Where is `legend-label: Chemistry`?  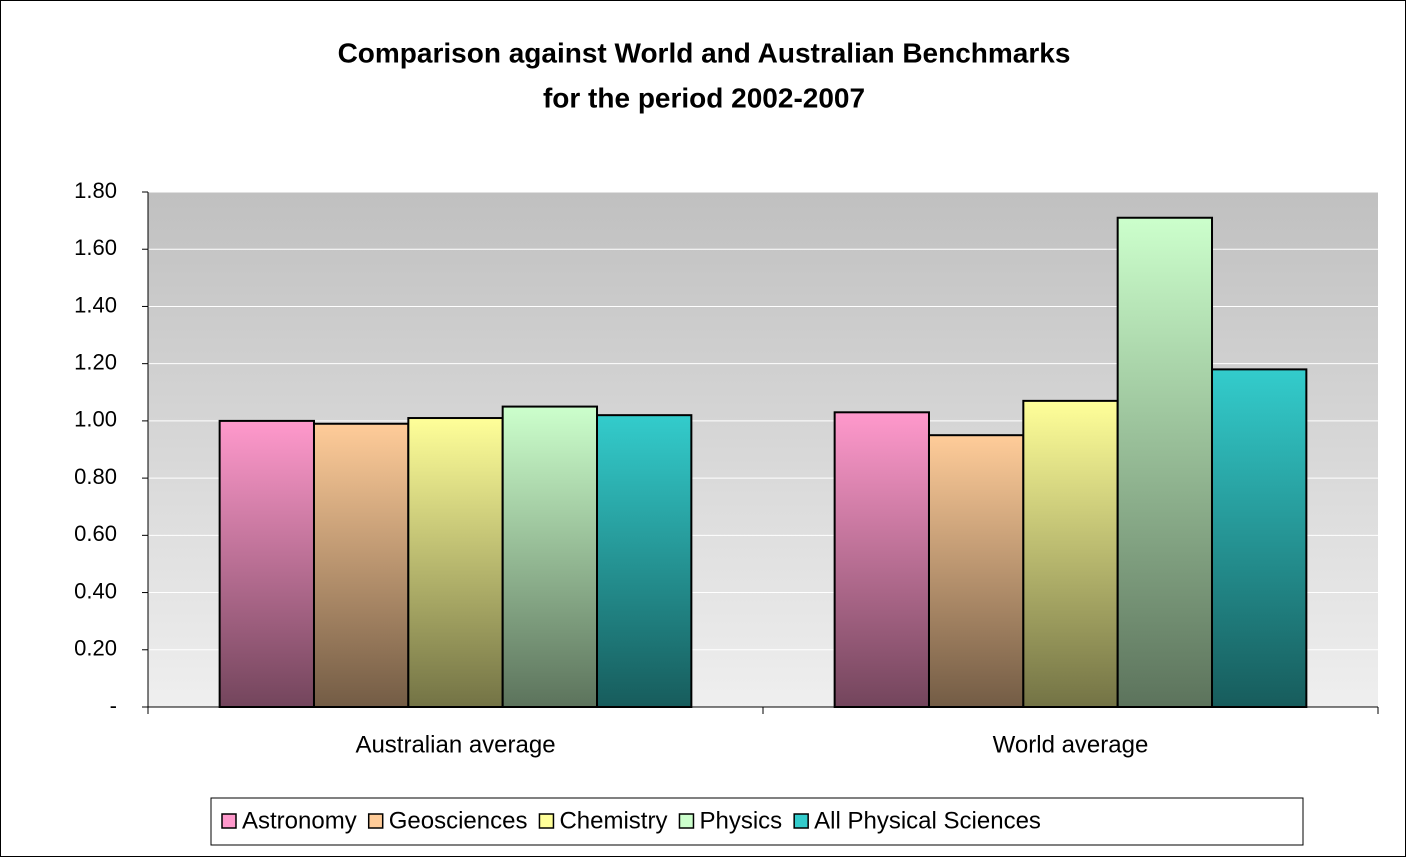 legend-label: Chemistry is located at coordinates (613, 820).